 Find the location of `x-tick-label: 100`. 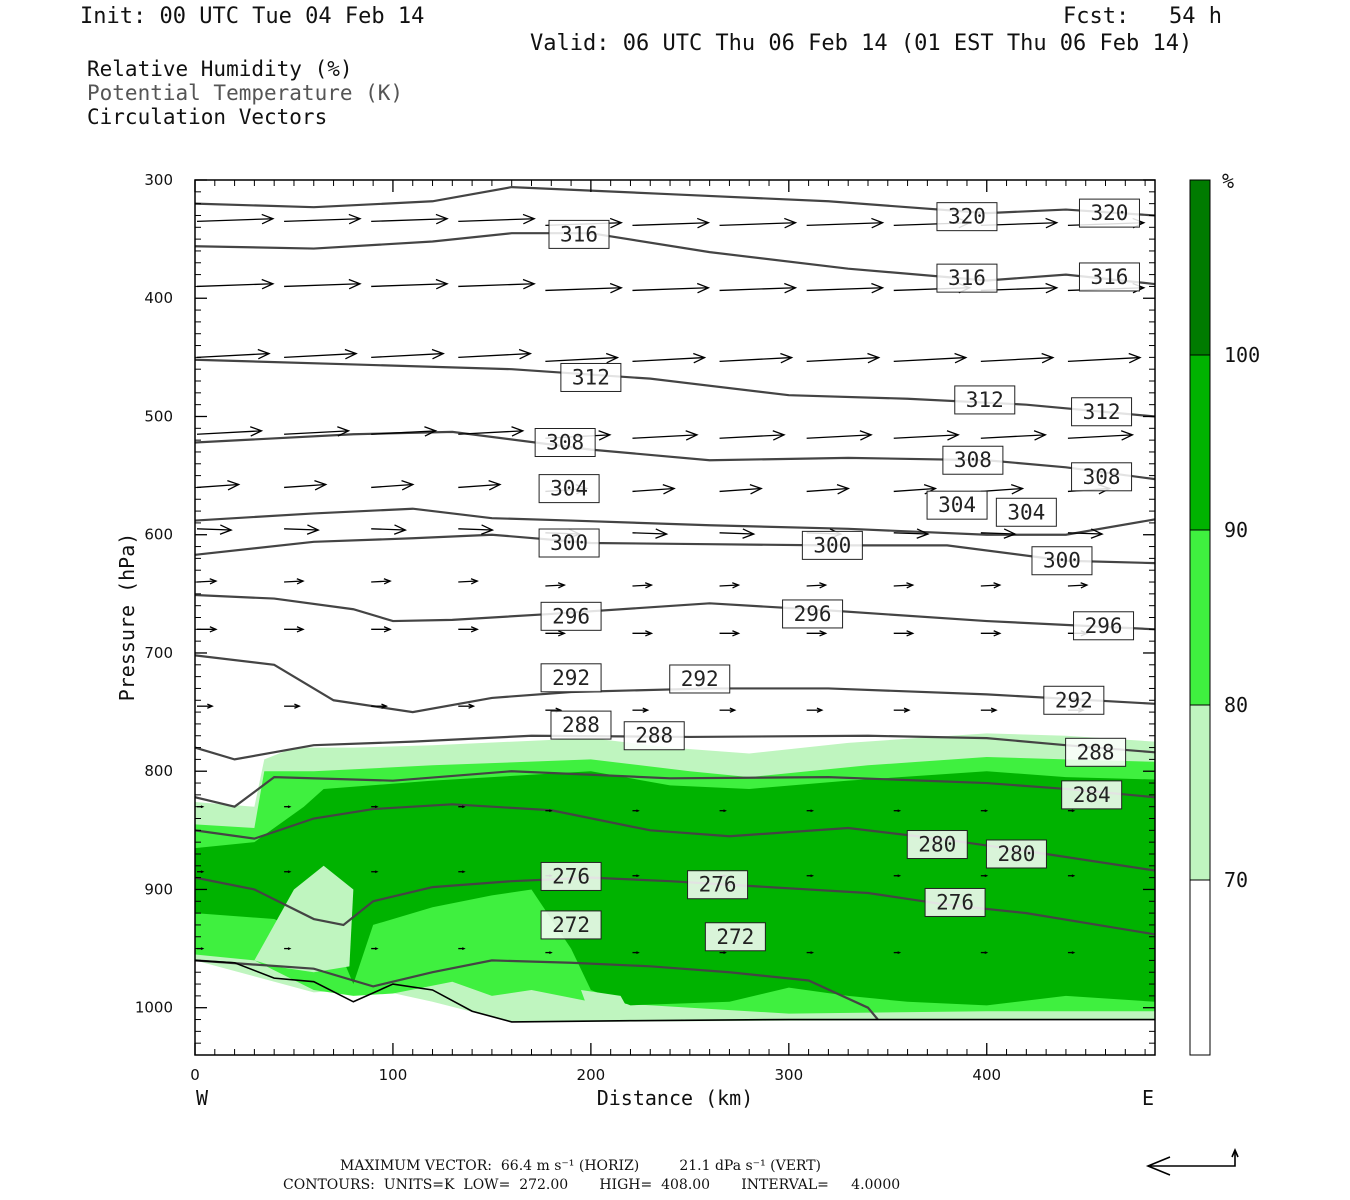

x-tick-label: 100 is located at coordinates (393, 1075).